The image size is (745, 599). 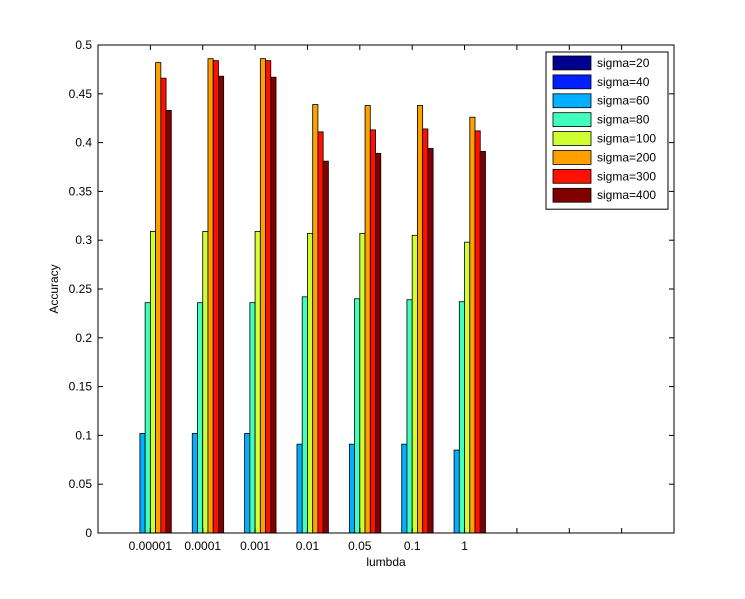 What do you see at coordinates (81, 289) in the screenshot?
I see `y-tick-label: 0.25` at bounding box center [81, 289].